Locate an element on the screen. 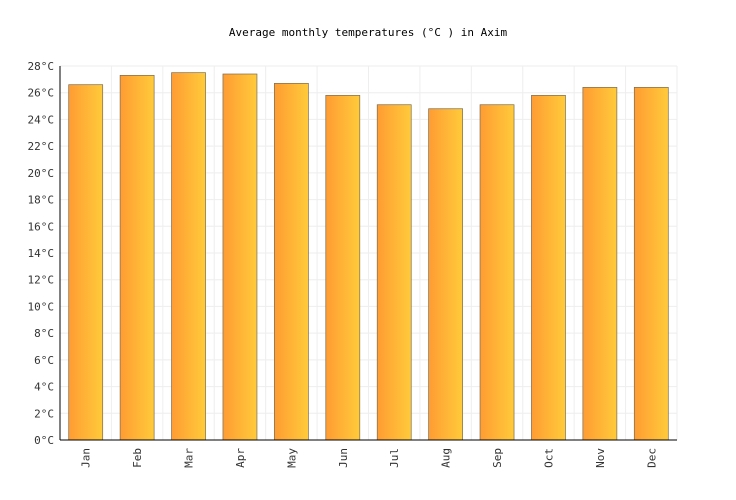 The image size is (736, 500). y-tick-label: 22°C is located at coordinates (41, 146).